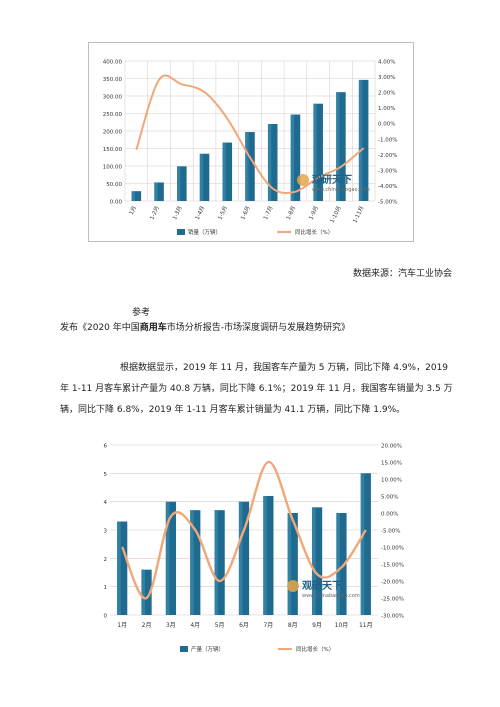 Image resolution: width=500 pixels, height=707 pixels. What do you see at coordinates (392, 617) in the screenshot?
I see `y-right-tick-label: -30.00%` at bounding box center [392, 617].